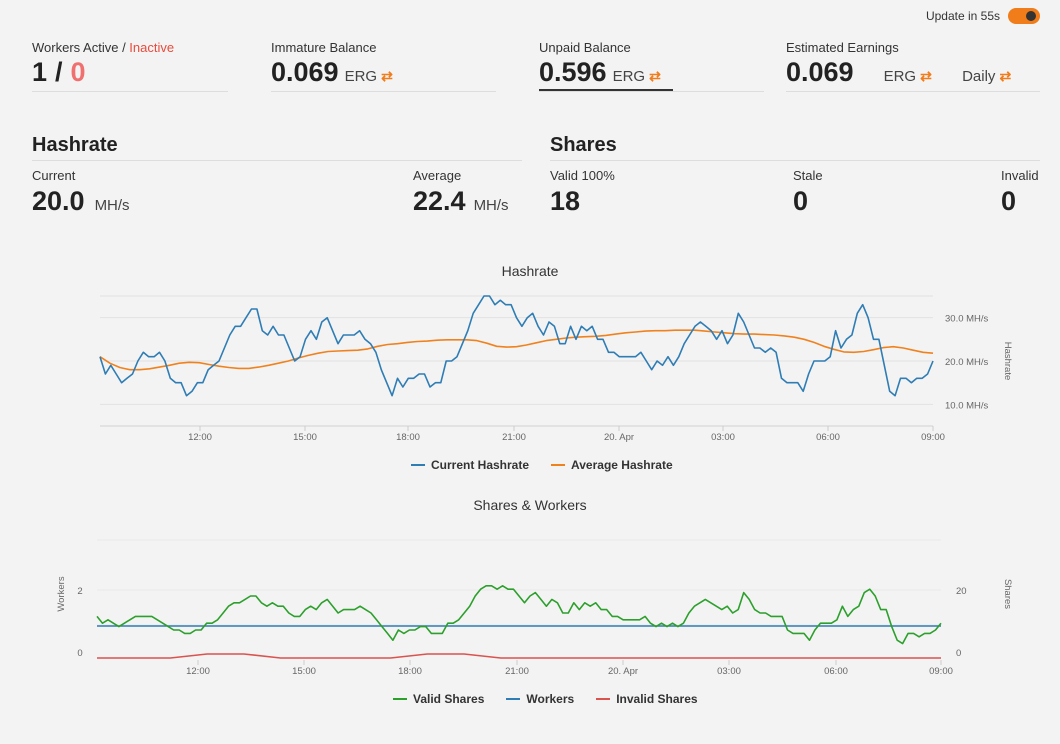  I want to click on auto-update-control: Update in 55s, so click(983, 16).